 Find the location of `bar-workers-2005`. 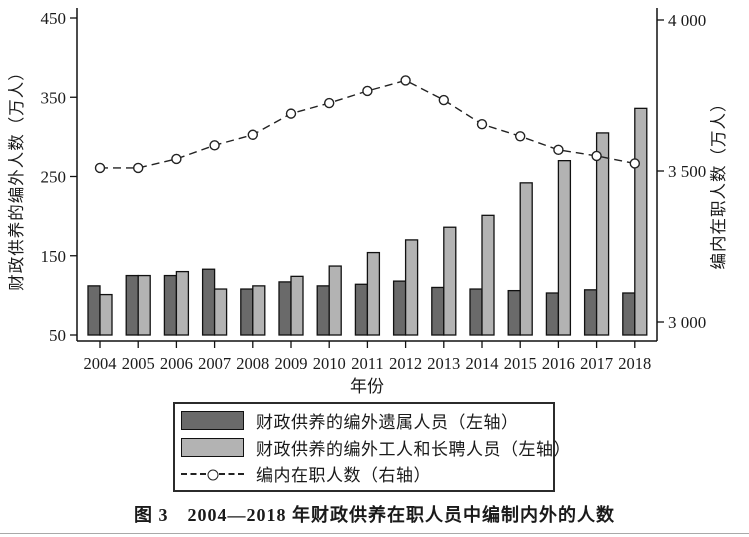

bar-workers-2005 is located at coordinates (144, 305).